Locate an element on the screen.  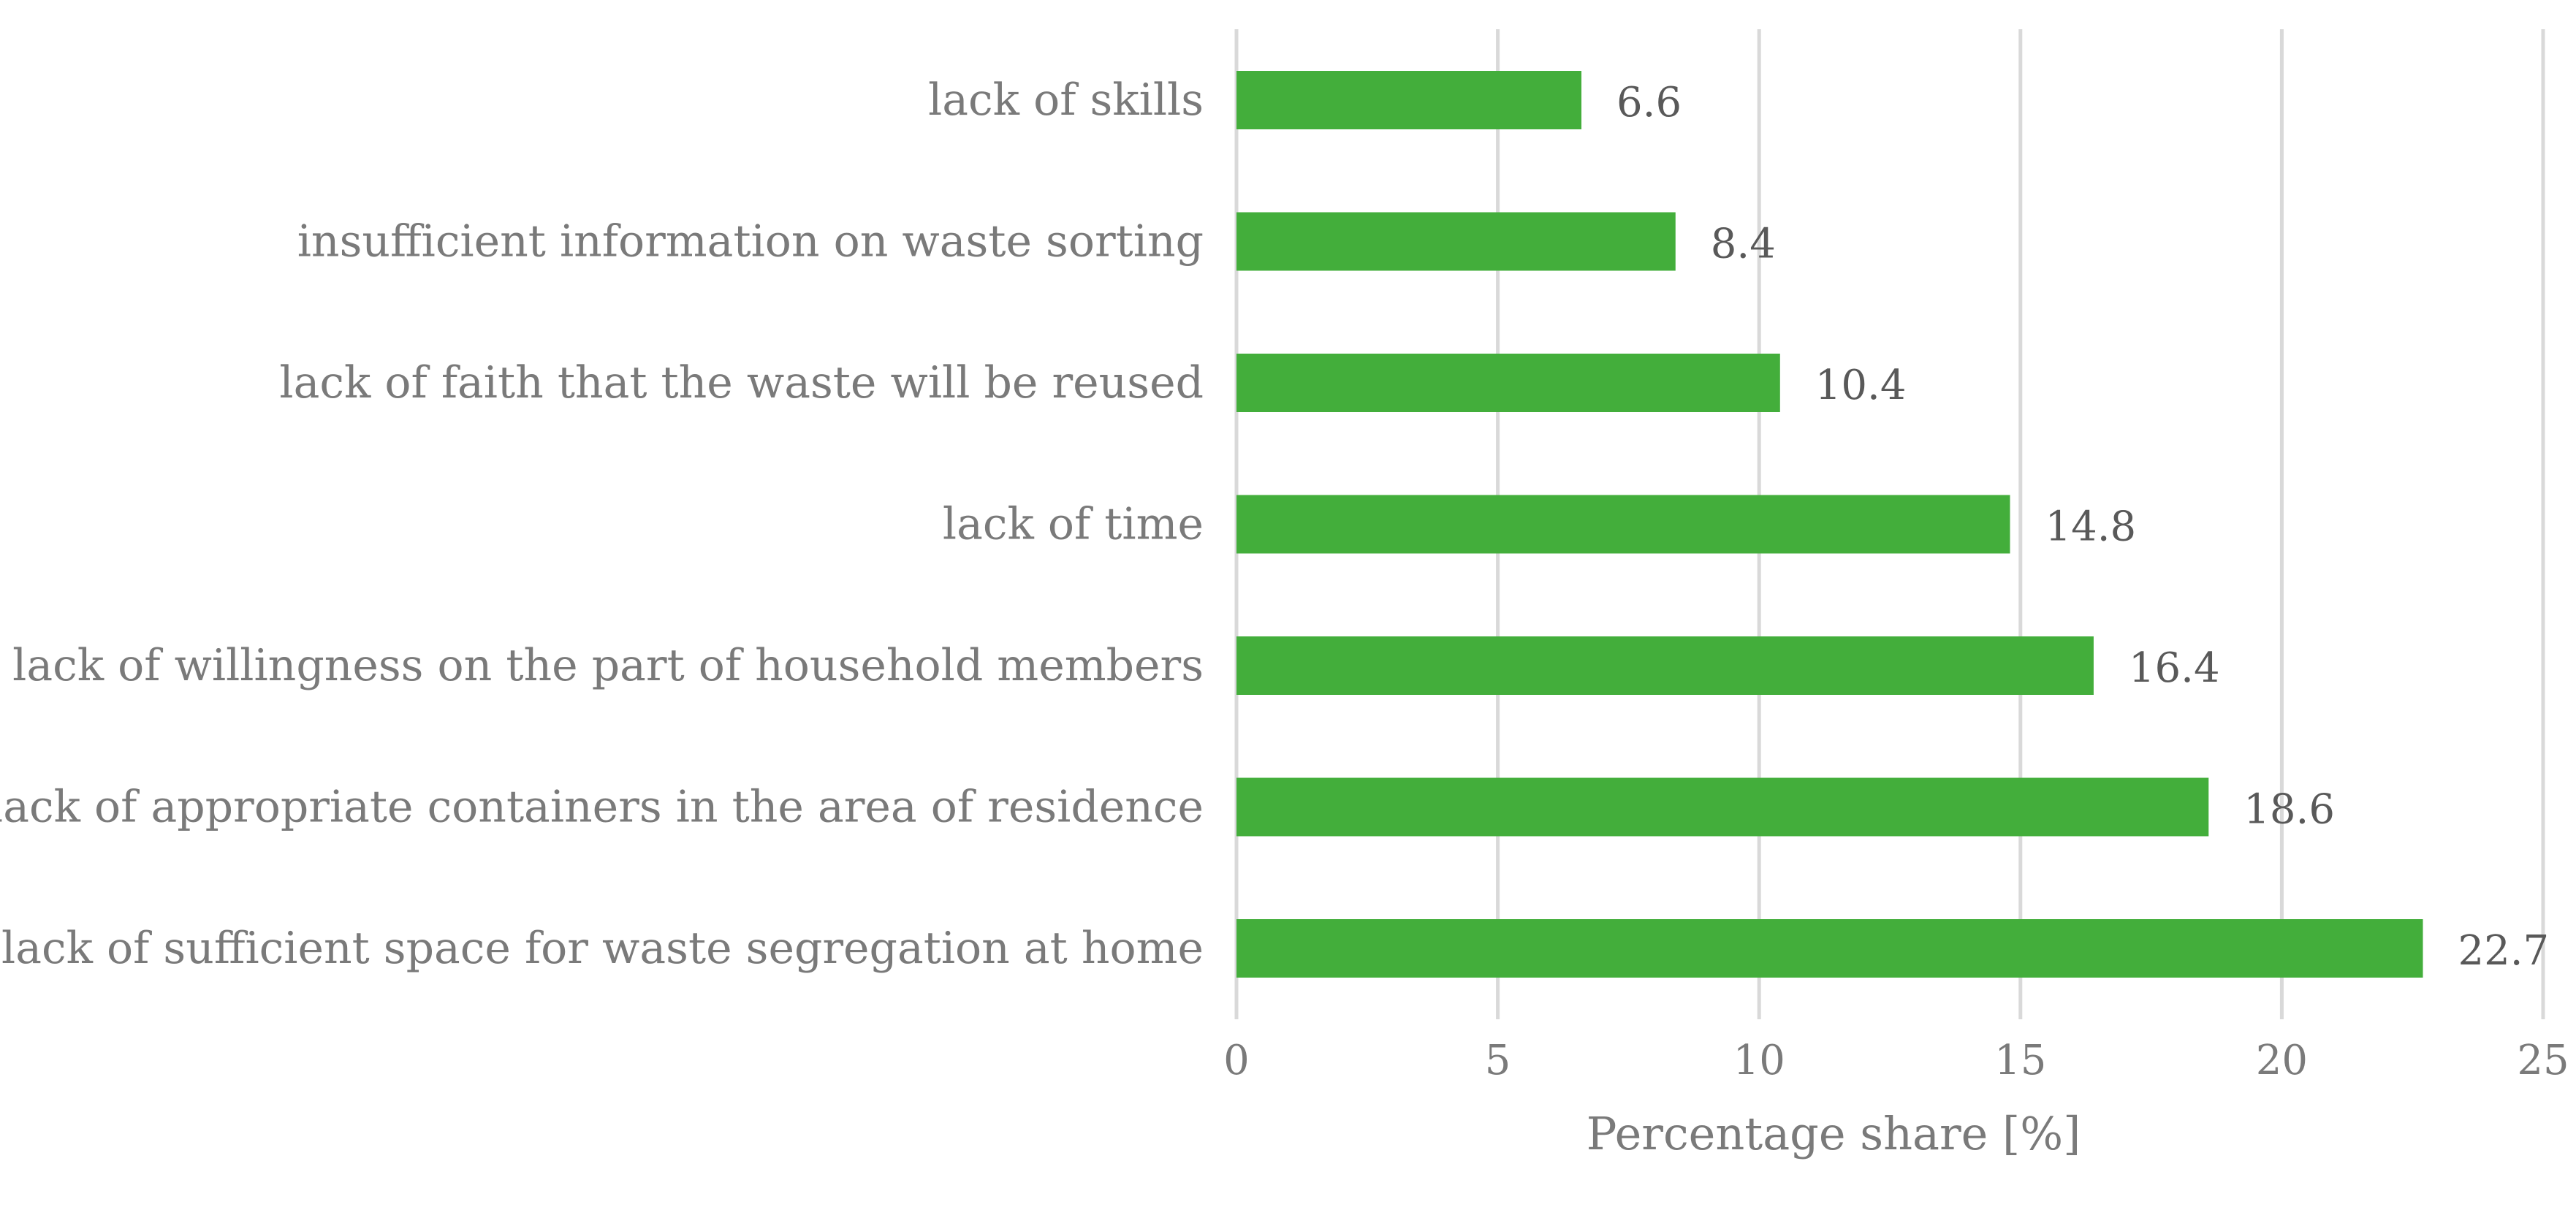
x-tick-label: 25 is located at coordinates (2543, 1060).